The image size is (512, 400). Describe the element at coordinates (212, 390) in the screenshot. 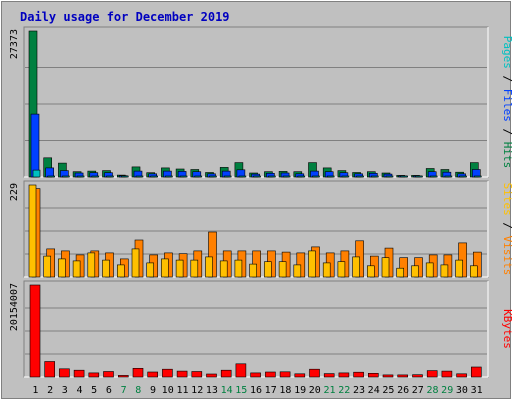

I see `x-tick-day-13: 13` at that location.